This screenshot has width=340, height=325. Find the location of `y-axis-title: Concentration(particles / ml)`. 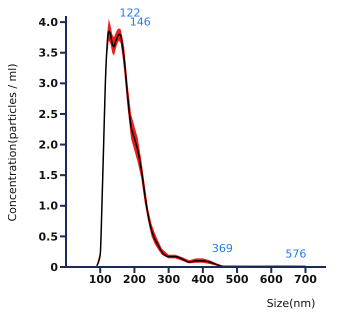

y-axis-title: Concentration(particles / ml) is located at coordinates (12, 142).